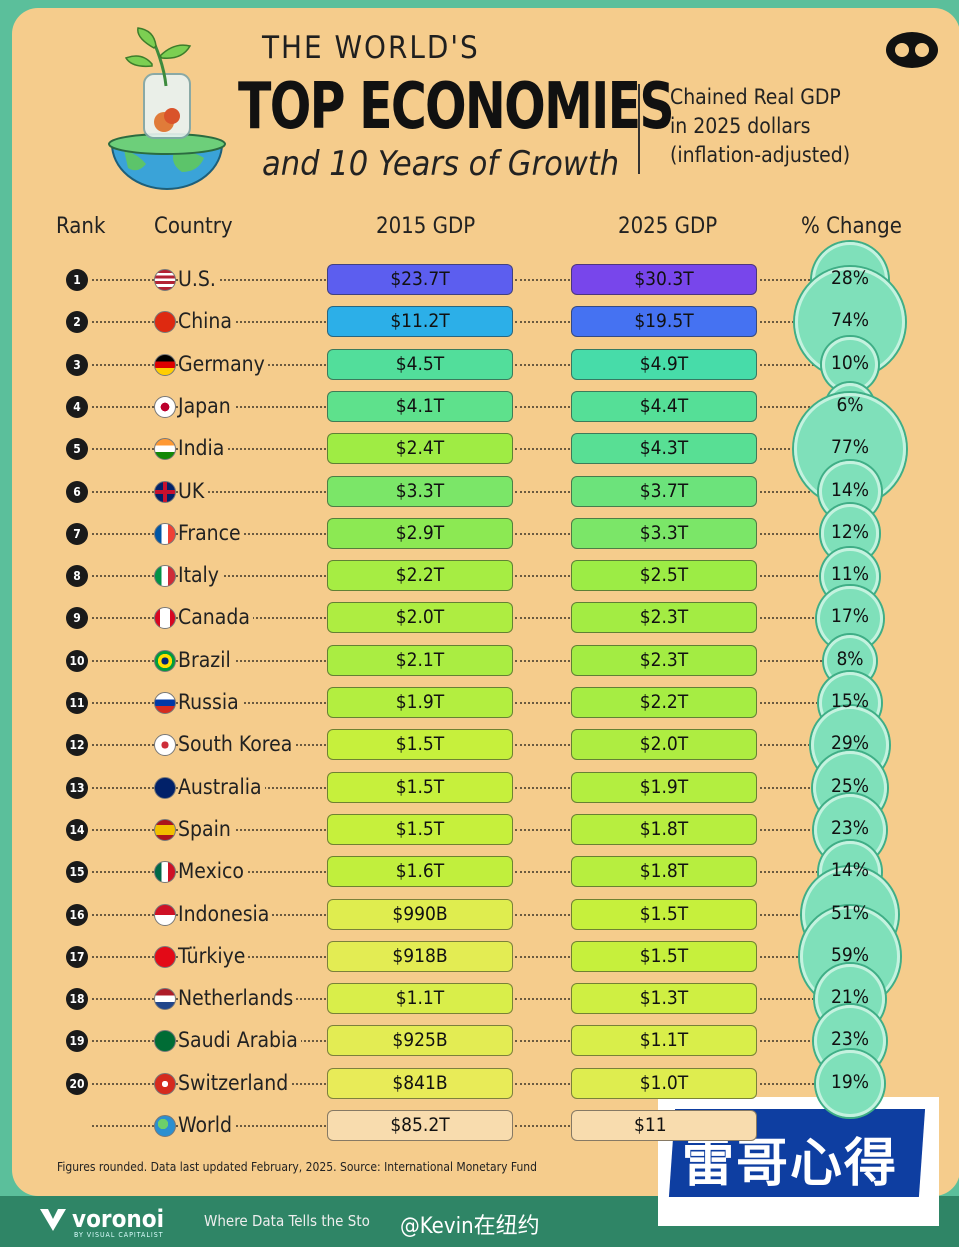 The width and height of the screenshot is (959, 1247). I want to click on au-flag, so click(165, 787).